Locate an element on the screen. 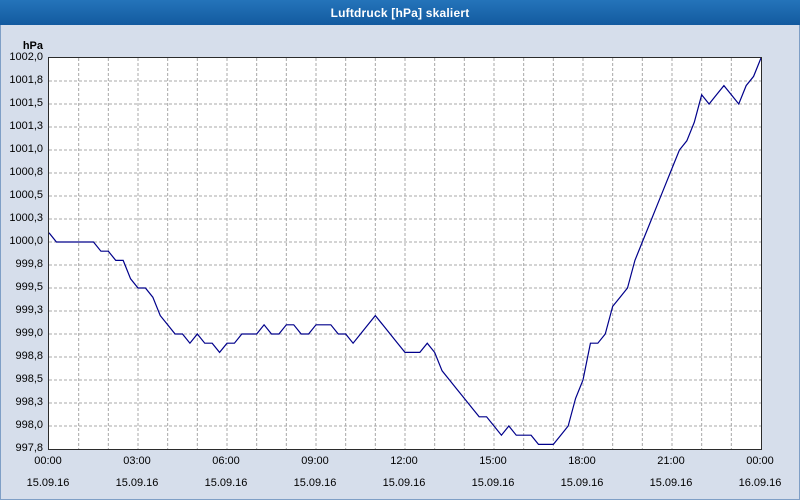  x-tick-time-label: 12:00 is located at coordinates (404, 461).